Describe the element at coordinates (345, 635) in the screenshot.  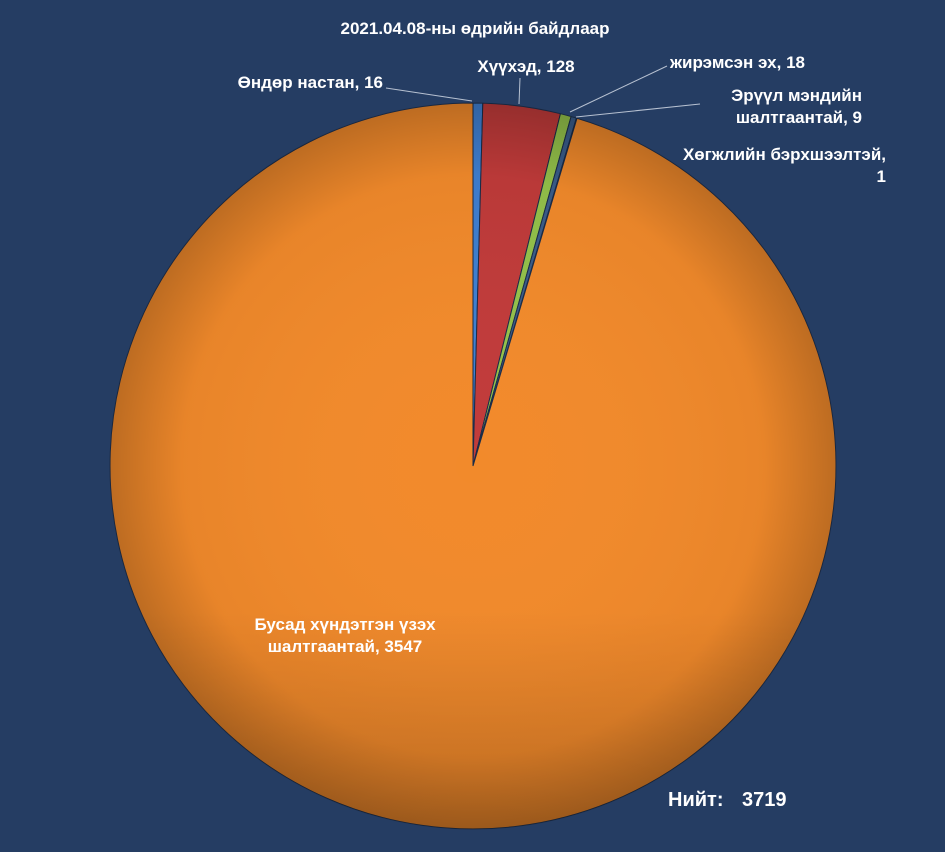
I see `slice-label-5: Бусад хүндэтгэн үзэх шалтгаантай, 3547` at that location.